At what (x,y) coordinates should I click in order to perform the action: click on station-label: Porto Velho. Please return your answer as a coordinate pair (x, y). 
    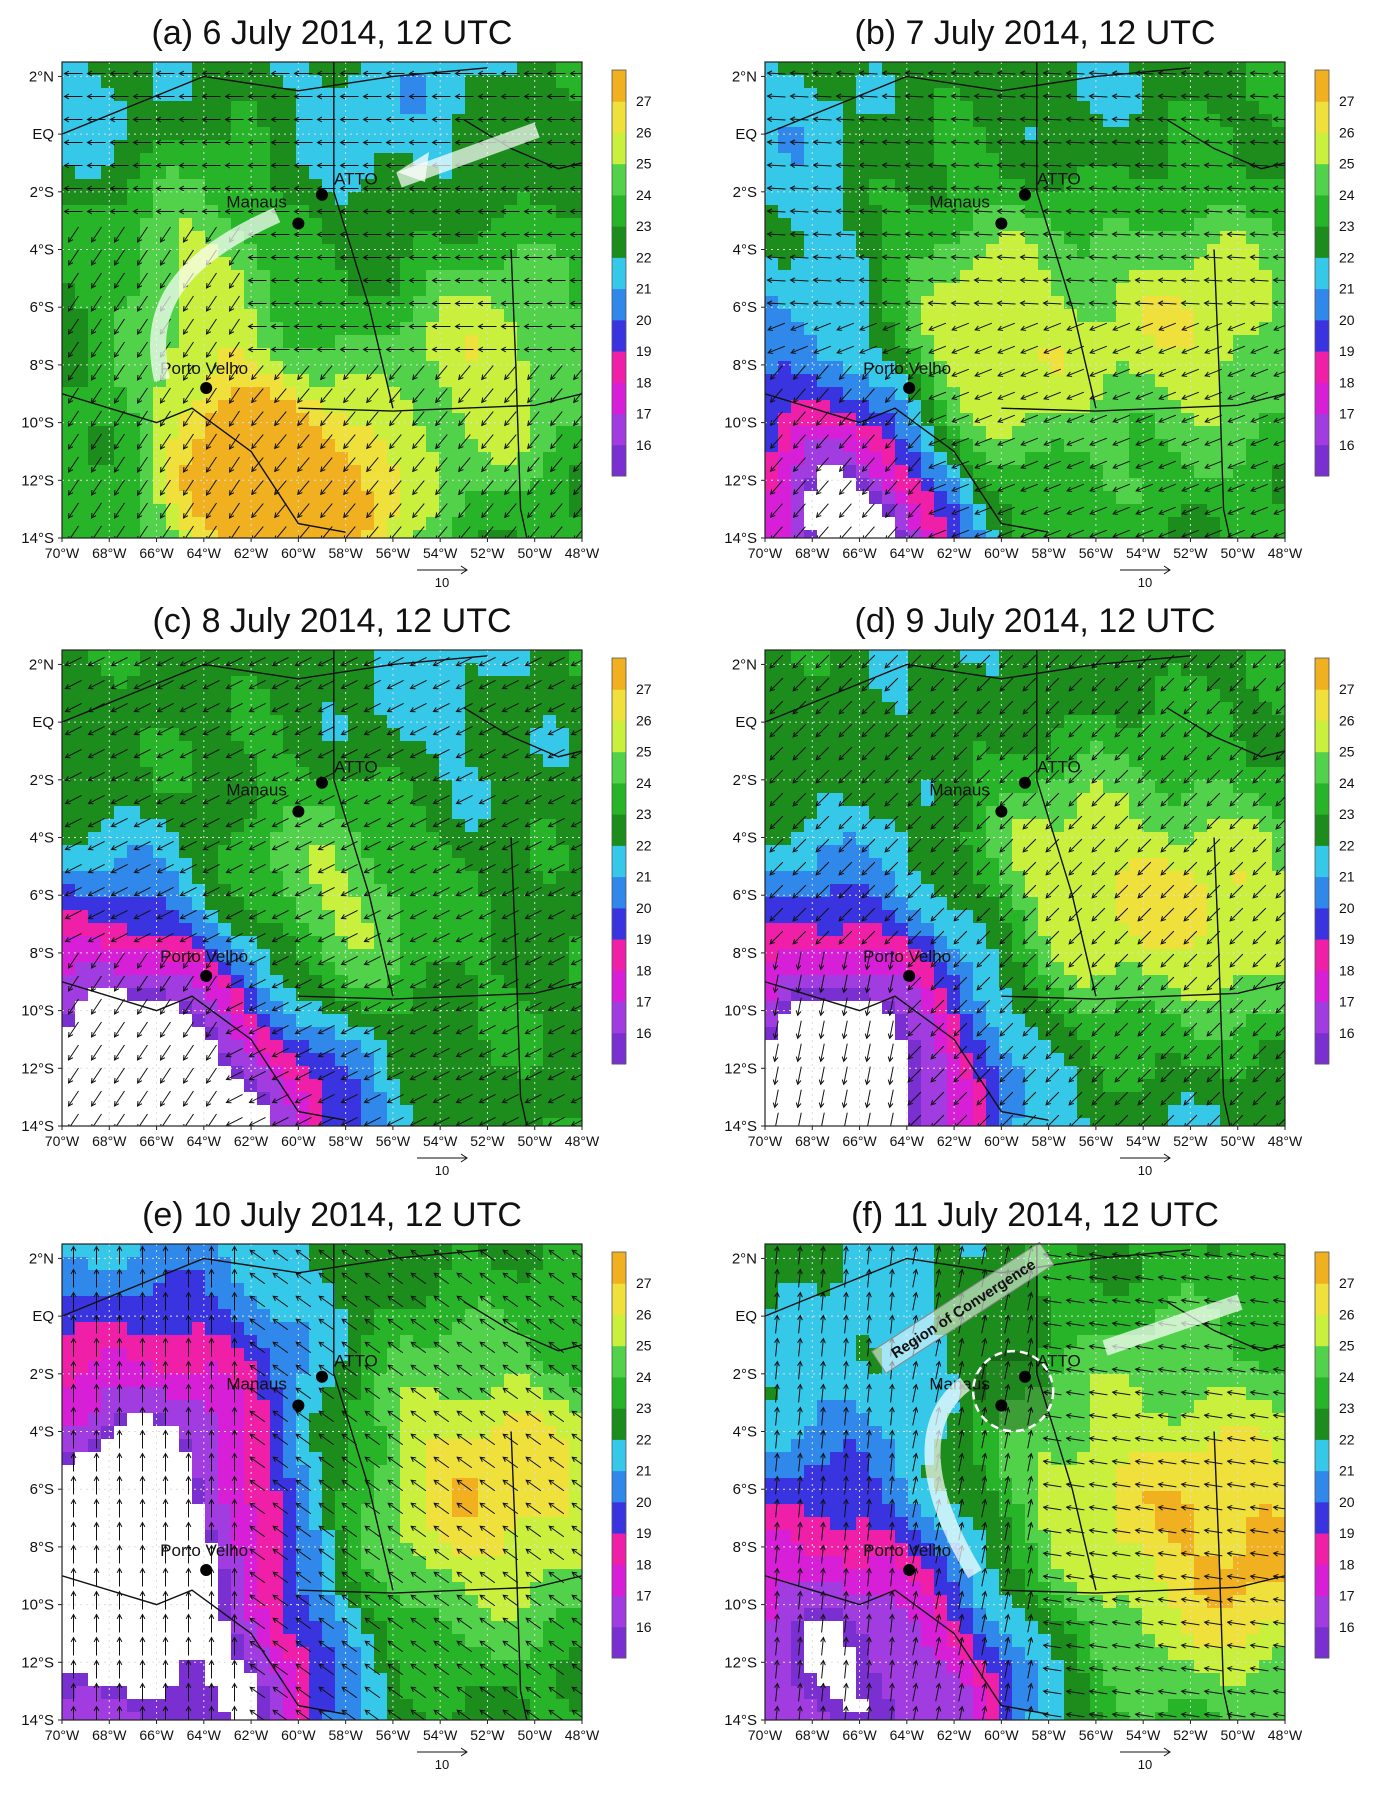
    Looking at the image, I should click on (204, 368).